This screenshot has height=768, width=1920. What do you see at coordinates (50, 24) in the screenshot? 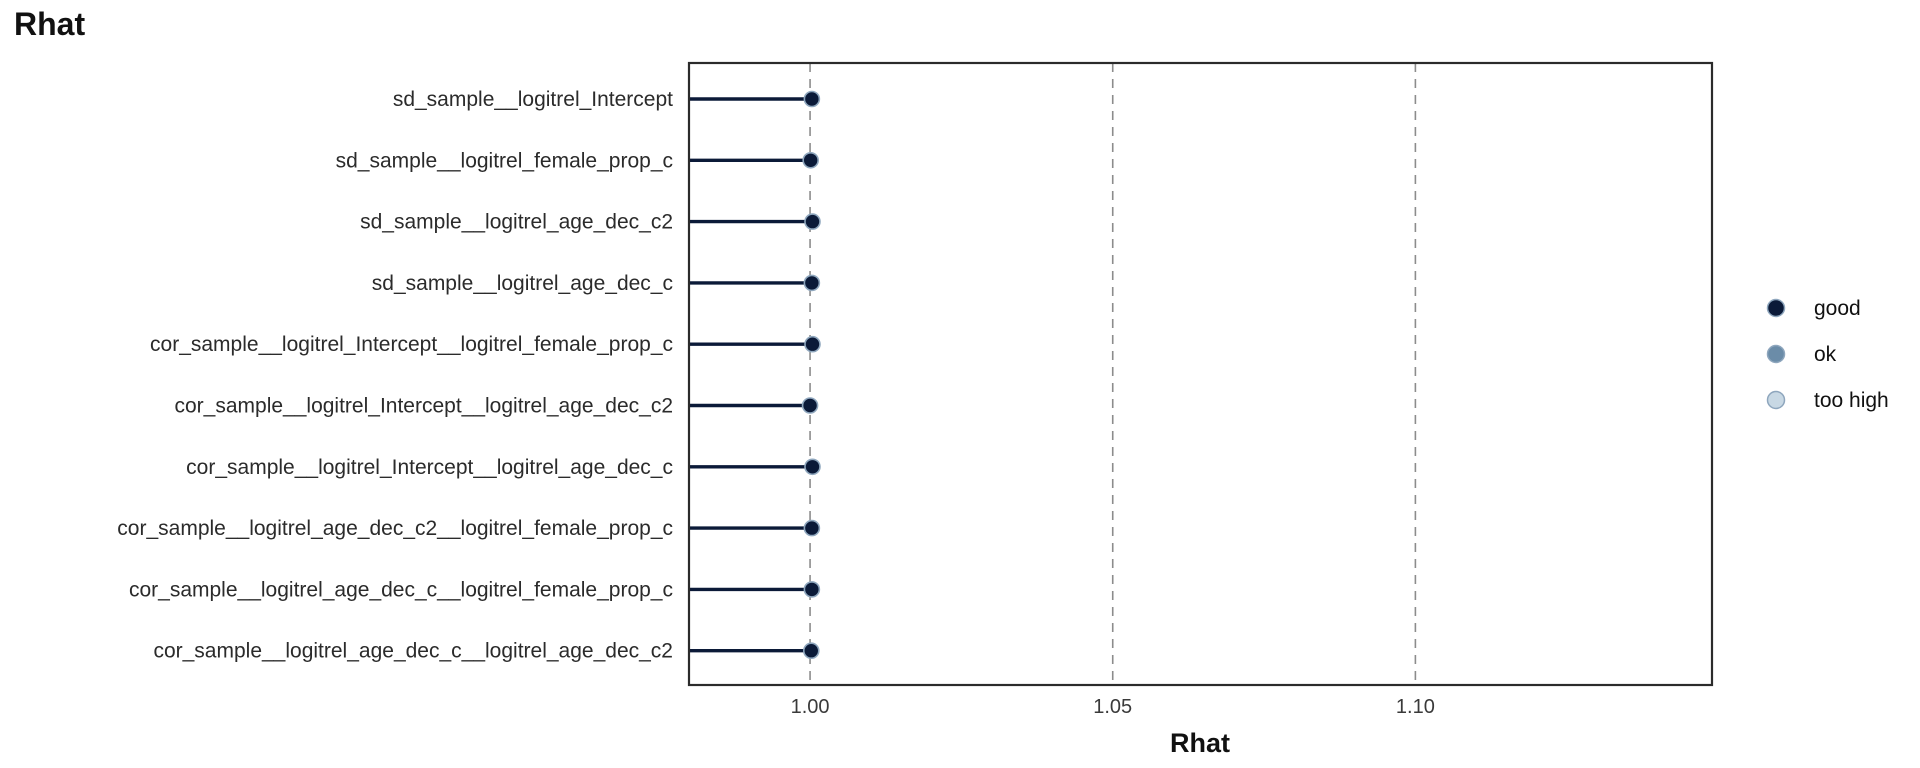
I see `chart-title: Rhat` at bounding box center [50, 24].